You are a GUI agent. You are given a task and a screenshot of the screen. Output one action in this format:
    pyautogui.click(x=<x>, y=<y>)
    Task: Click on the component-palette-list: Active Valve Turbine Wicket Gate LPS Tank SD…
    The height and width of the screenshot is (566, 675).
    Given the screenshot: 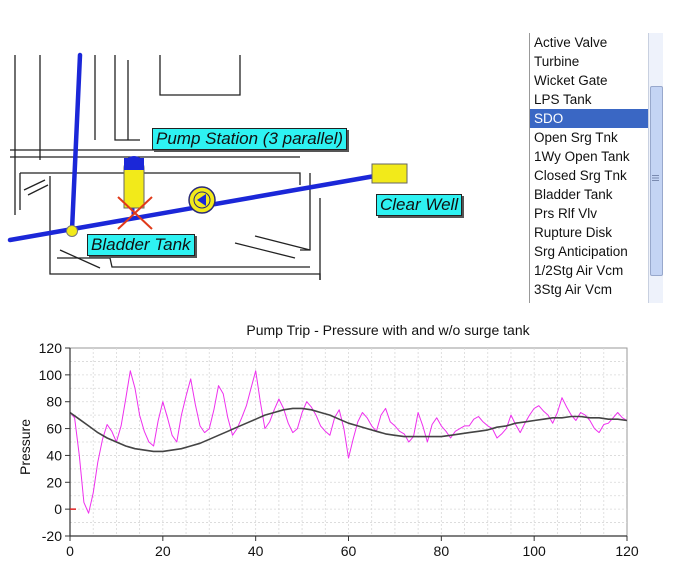 What is the action you would take?
    pyautogui.click(x=588, y=168)
    